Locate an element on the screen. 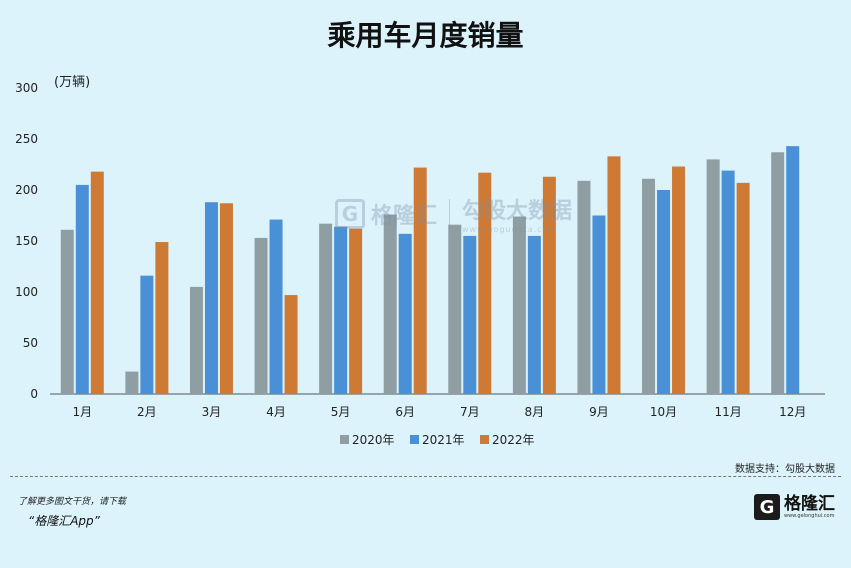  y-tick-label: 300 is located at coordinates (26, 88).